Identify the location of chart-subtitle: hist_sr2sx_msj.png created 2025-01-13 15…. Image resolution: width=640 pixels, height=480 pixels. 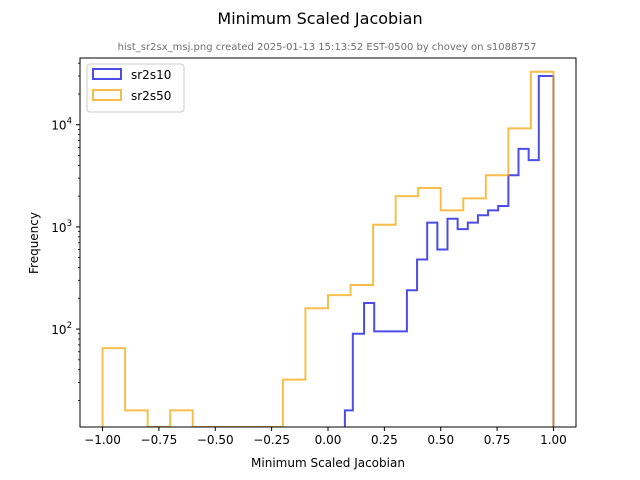
(327, 47).